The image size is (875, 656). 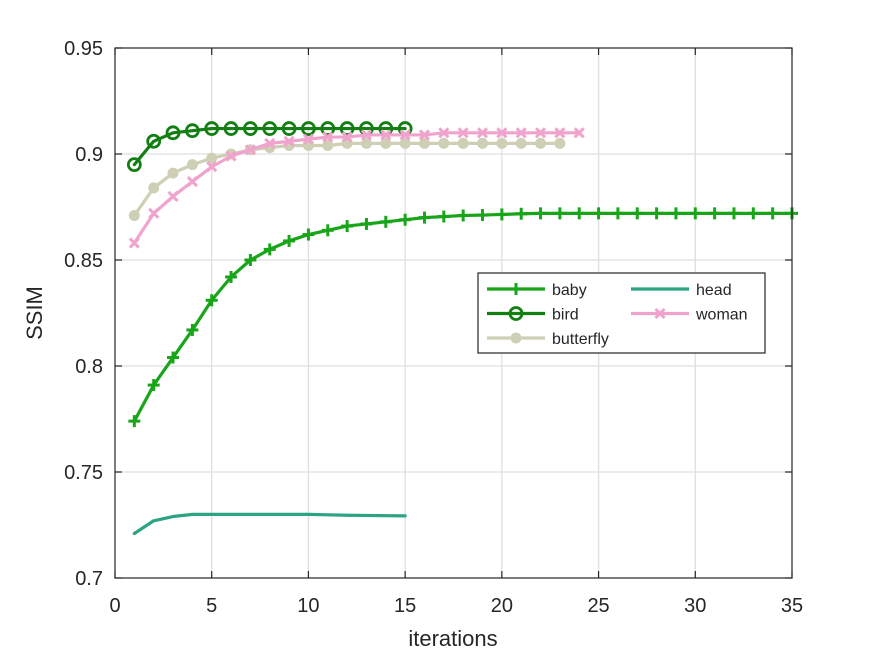 I want to click on legend-marker-bird, so click(x=516, y=313).